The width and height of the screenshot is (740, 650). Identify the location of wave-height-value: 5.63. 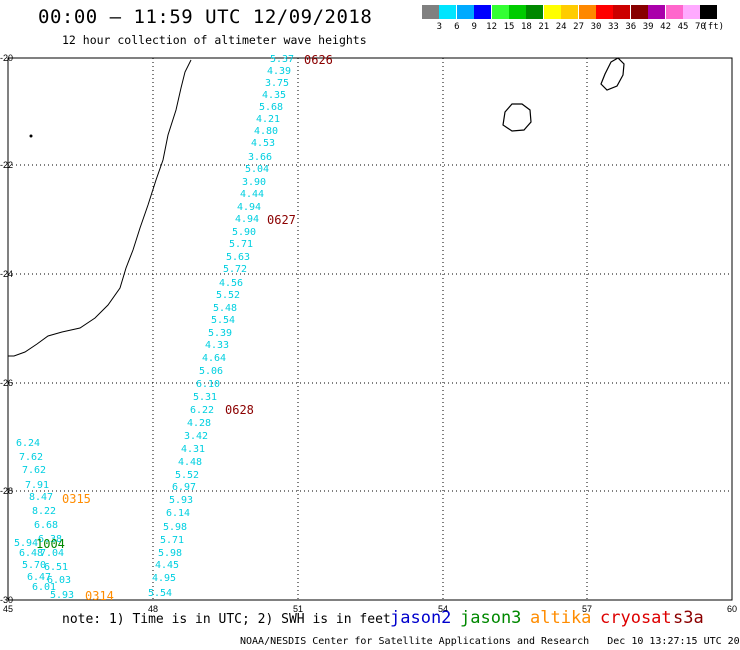
(238, 257).